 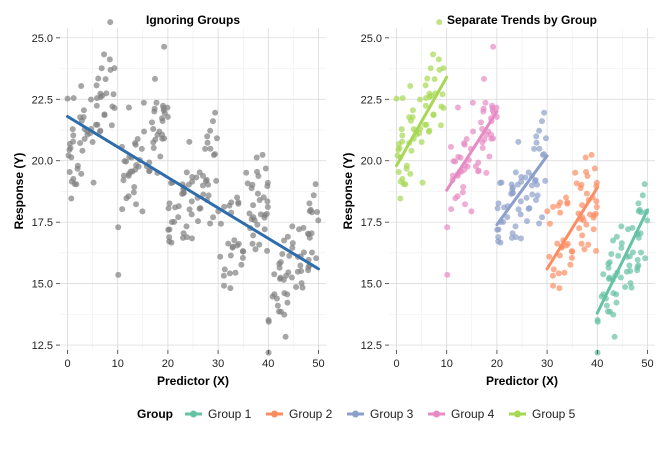 I want to click on y-tick-label: 20.0, so click(x=42, y=162).